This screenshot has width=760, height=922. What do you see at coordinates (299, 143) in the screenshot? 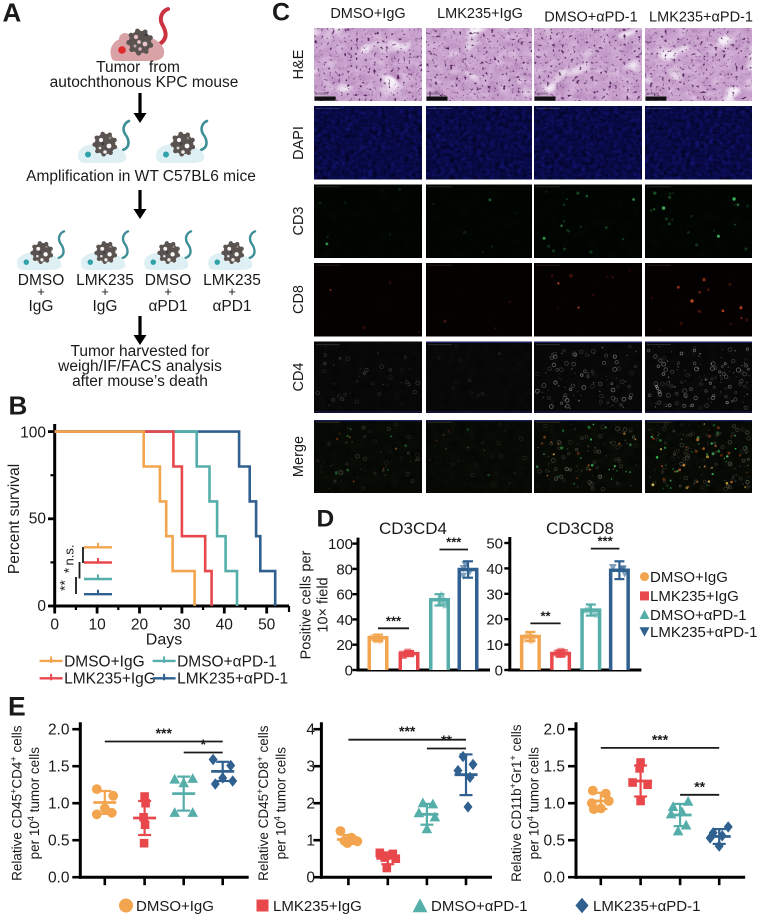
I see `svg-text: DAPI` at bounding box center [299, 143].